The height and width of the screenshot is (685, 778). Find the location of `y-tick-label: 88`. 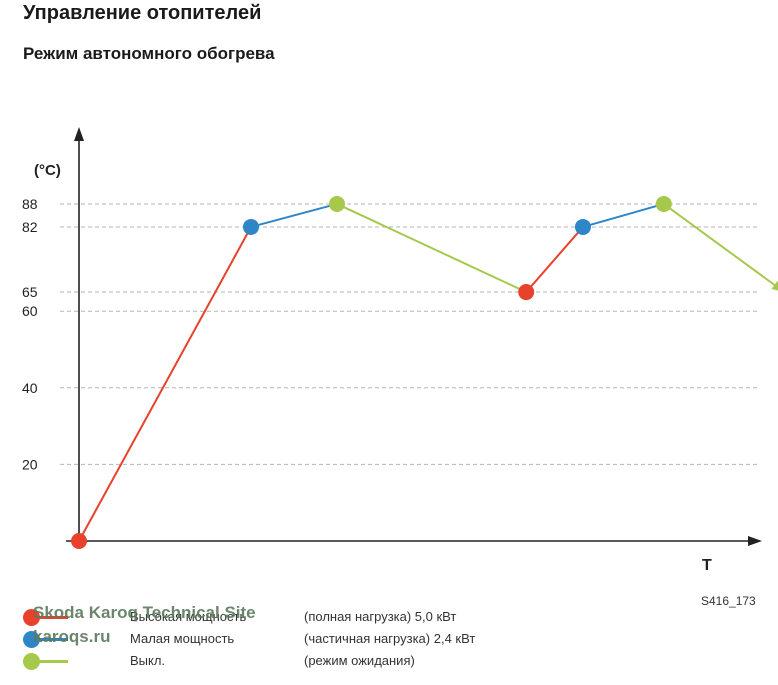

y-tick-label: 88 is located at coordinates (30, 204).